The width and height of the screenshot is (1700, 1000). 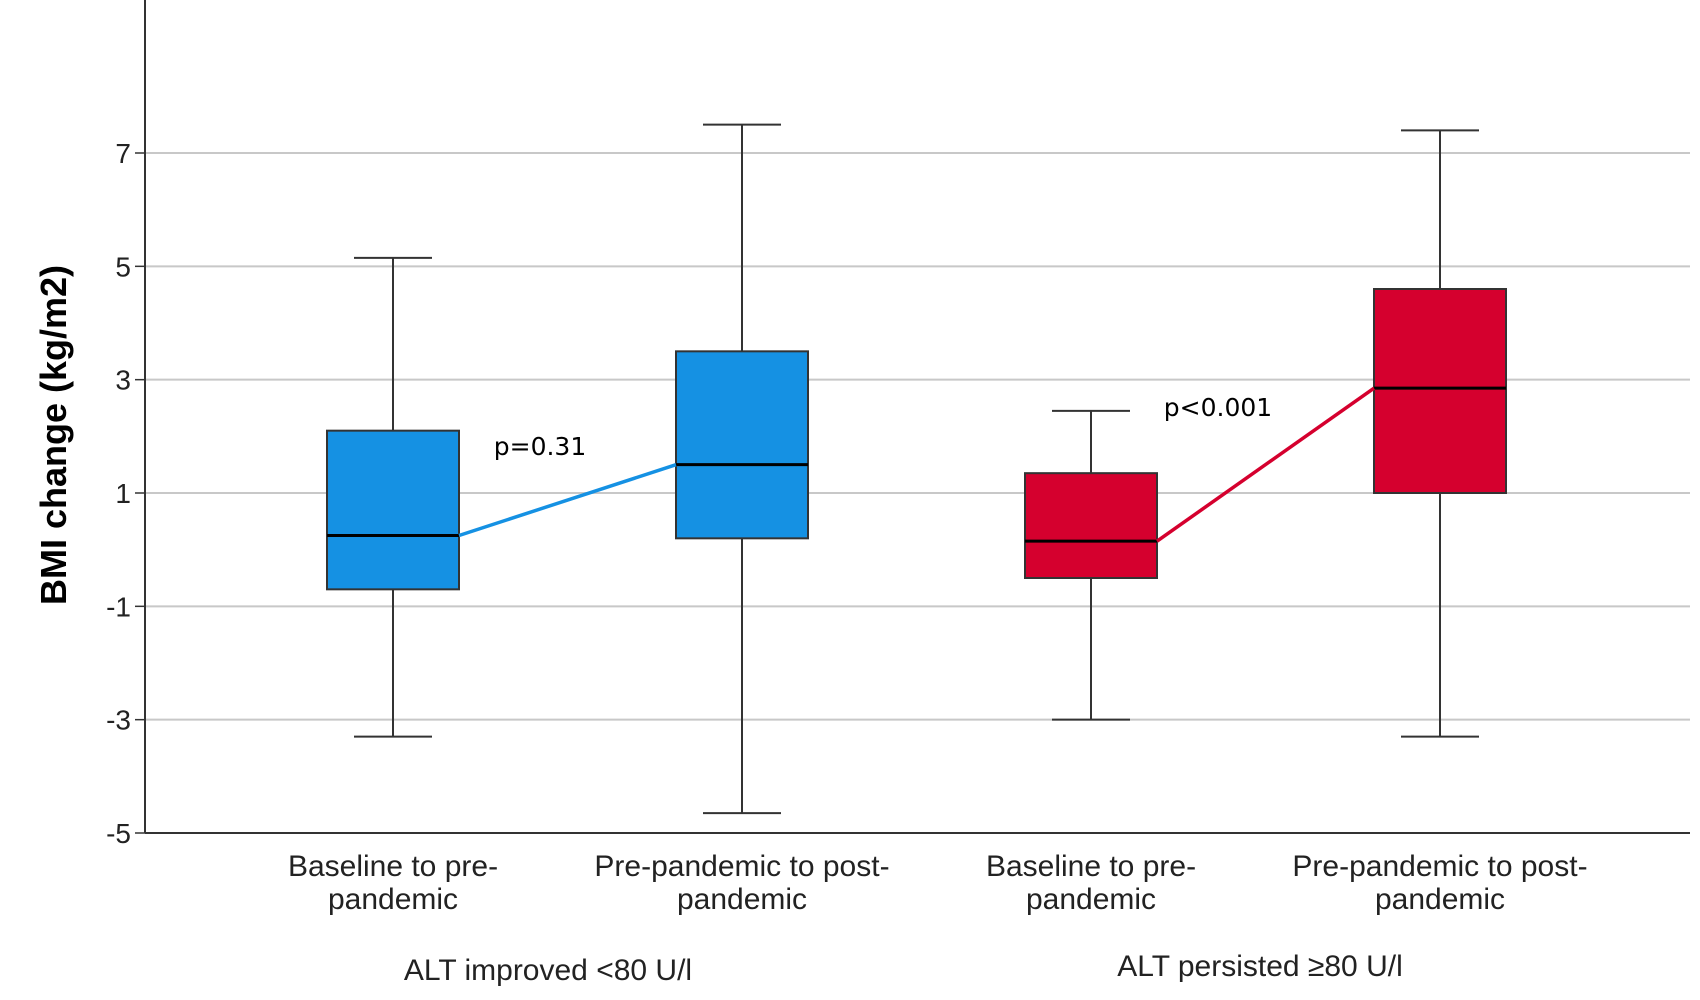 What do you see at coordinates (118, 833) in the screenshot?
I see `y-tick-label: -5` at bounding box center [118, 833].